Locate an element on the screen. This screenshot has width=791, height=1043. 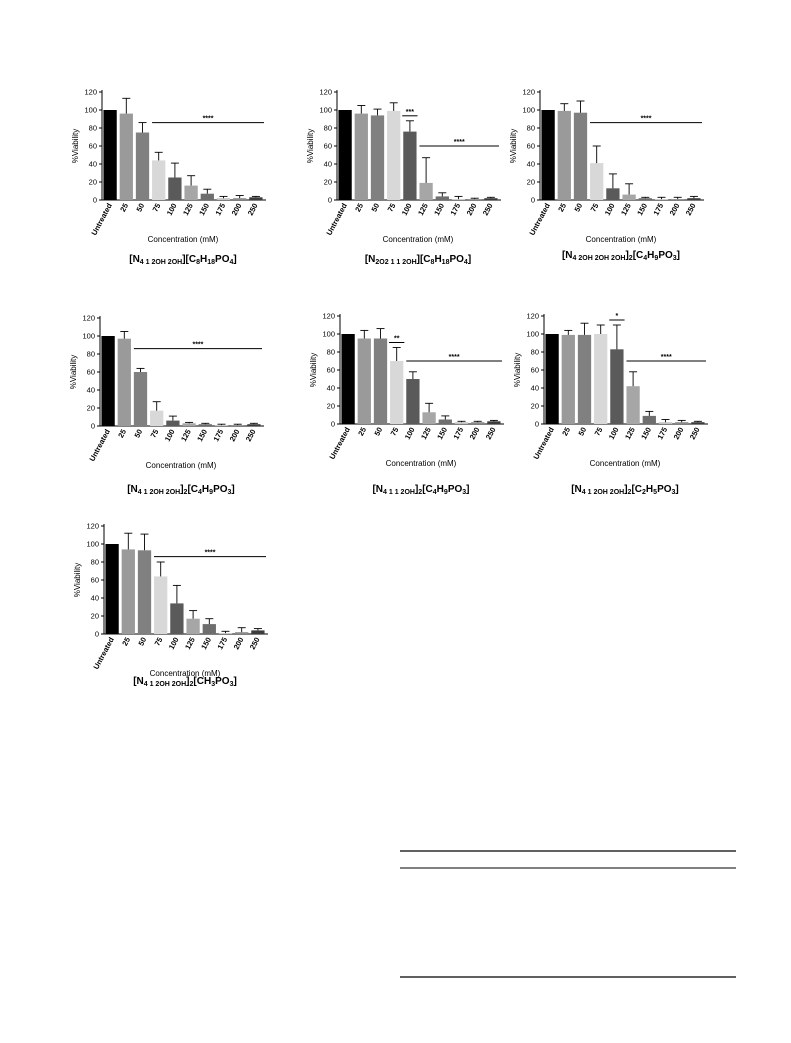
c1-x-tick-label-25: 25 is located at coordinates (124, 208).